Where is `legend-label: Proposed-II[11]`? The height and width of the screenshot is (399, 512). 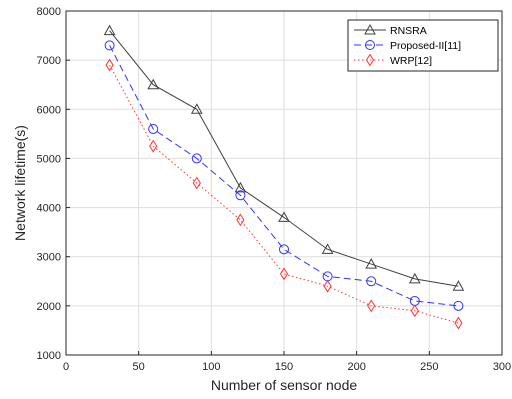 legend-label: Proposed-II[11] is located at coordinates (425, 46).